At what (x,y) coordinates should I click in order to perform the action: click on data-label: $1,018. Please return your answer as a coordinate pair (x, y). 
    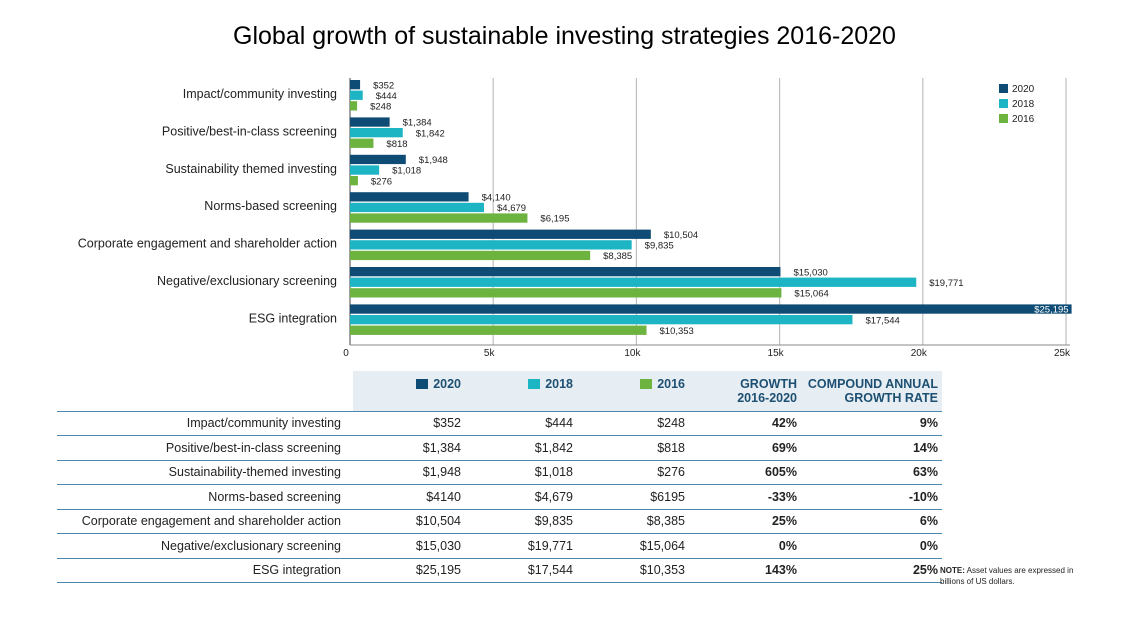
    Looking at the image, I should click on (406, 171).